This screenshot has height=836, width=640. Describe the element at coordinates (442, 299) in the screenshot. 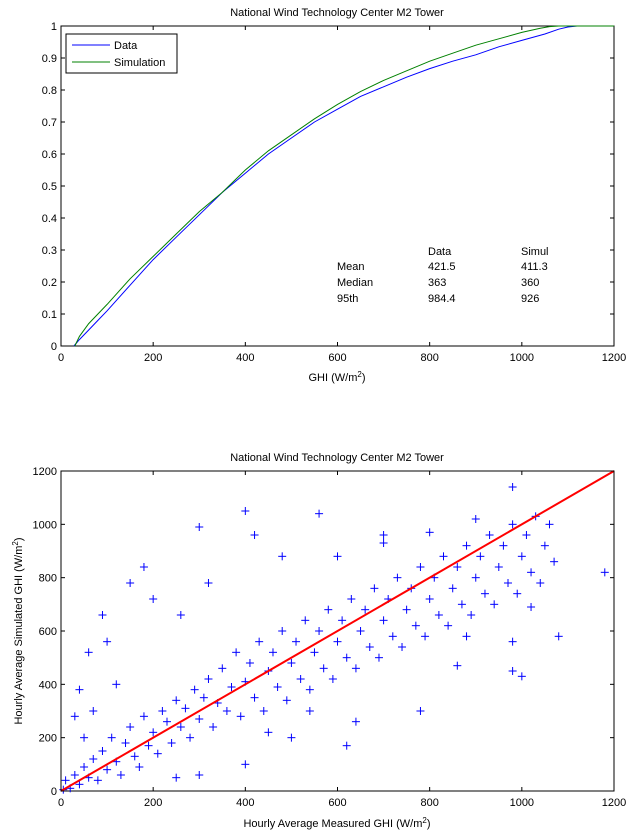

I see `stats-row-95th-data: 984.4` at that location.